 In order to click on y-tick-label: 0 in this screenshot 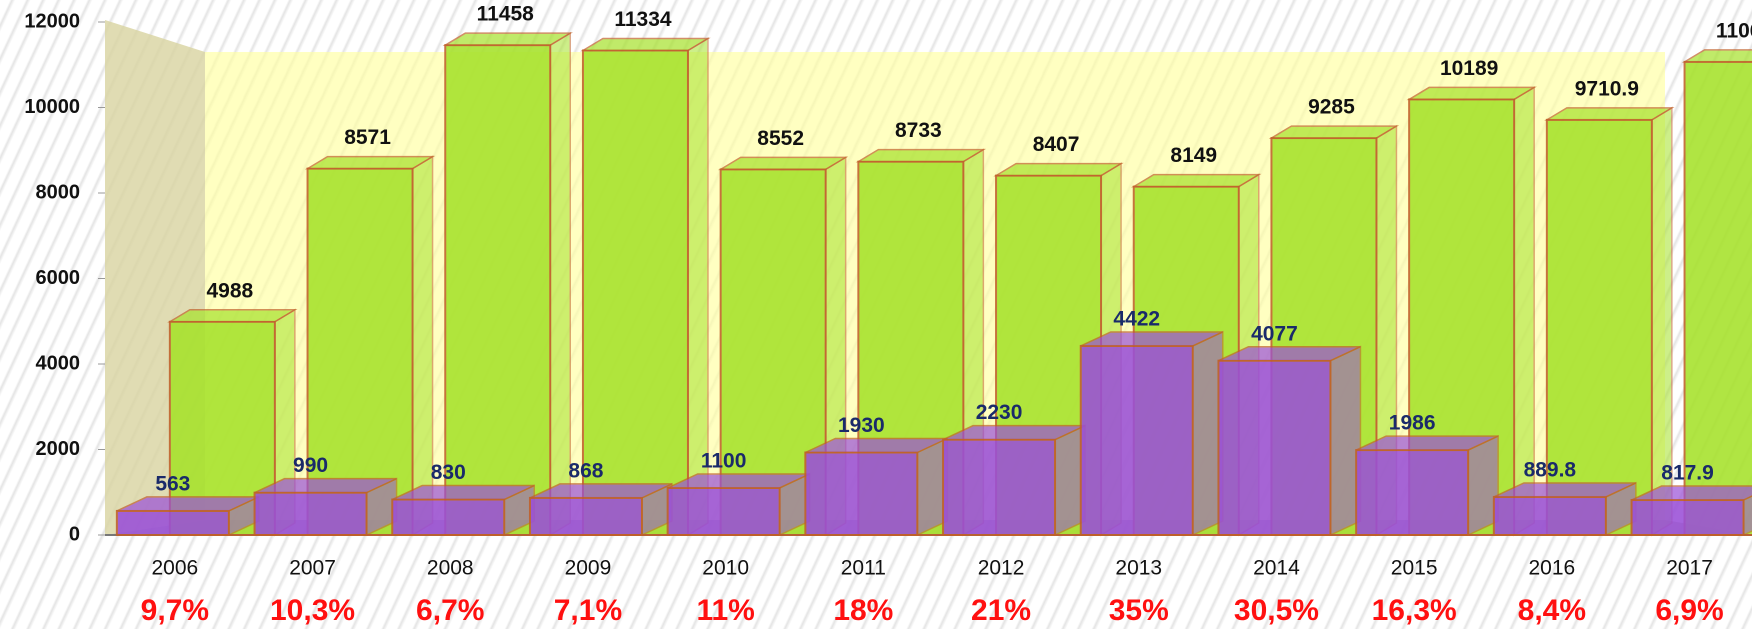, I will do `click(74, 534)`.